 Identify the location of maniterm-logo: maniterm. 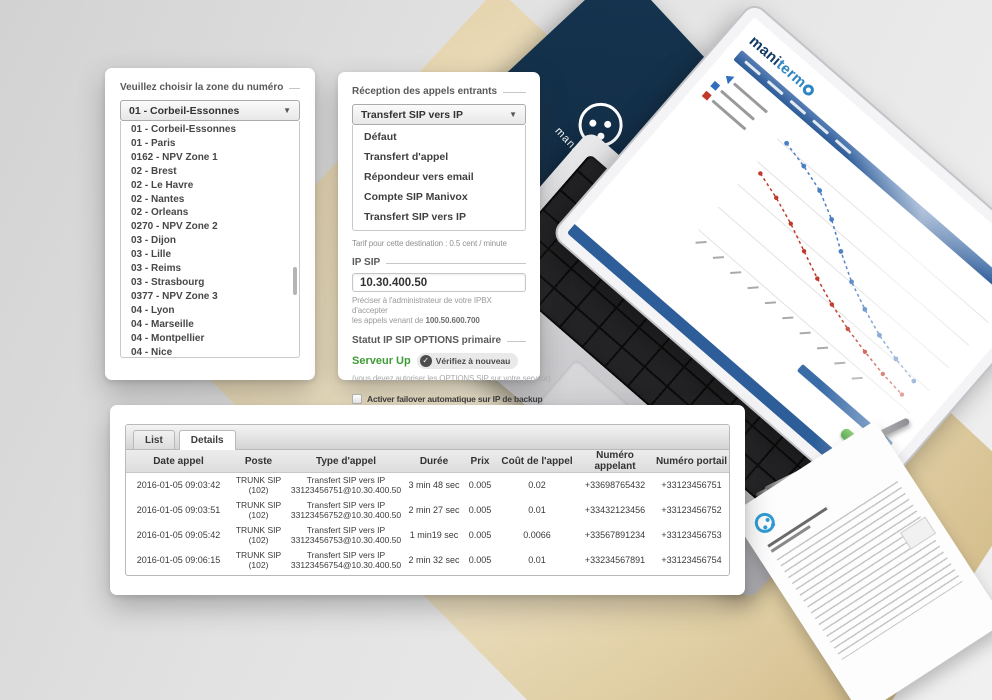
(869, 161).